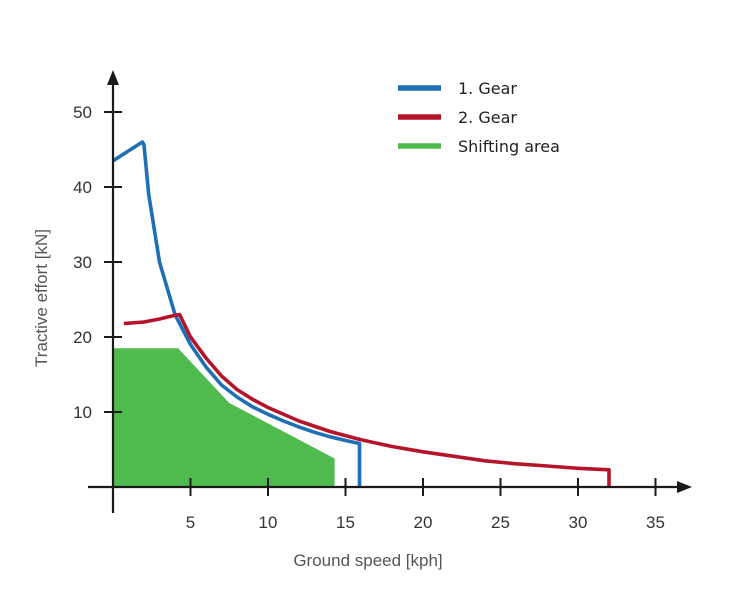  Describe the element at coordinates (487, 117) in the screenshot. I see `legend-label-2: 2. Gear` at that location.